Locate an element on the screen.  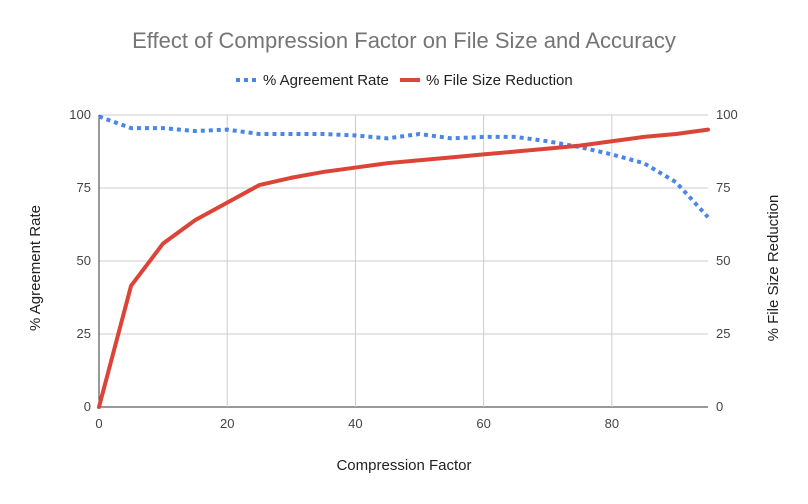
x-tick-label: 20 is located at coordinates (227, 423).